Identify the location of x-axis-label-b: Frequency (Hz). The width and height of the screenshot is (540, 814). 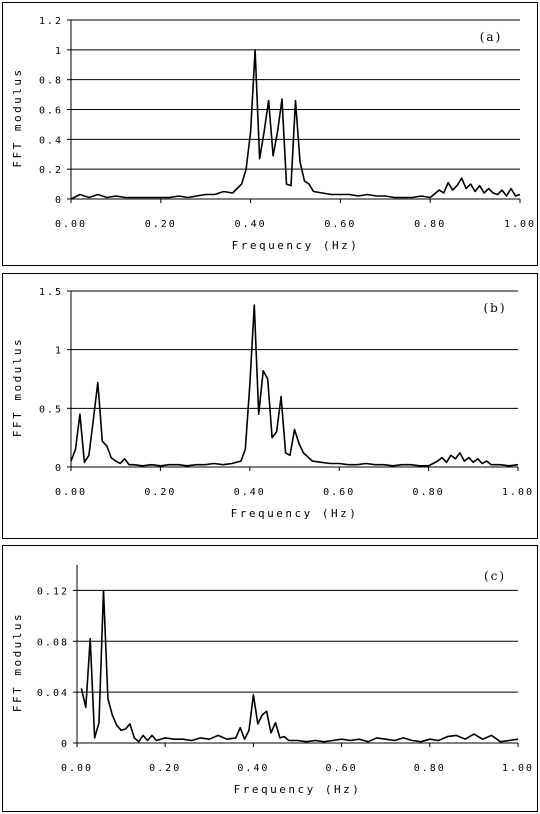
(295, 513).